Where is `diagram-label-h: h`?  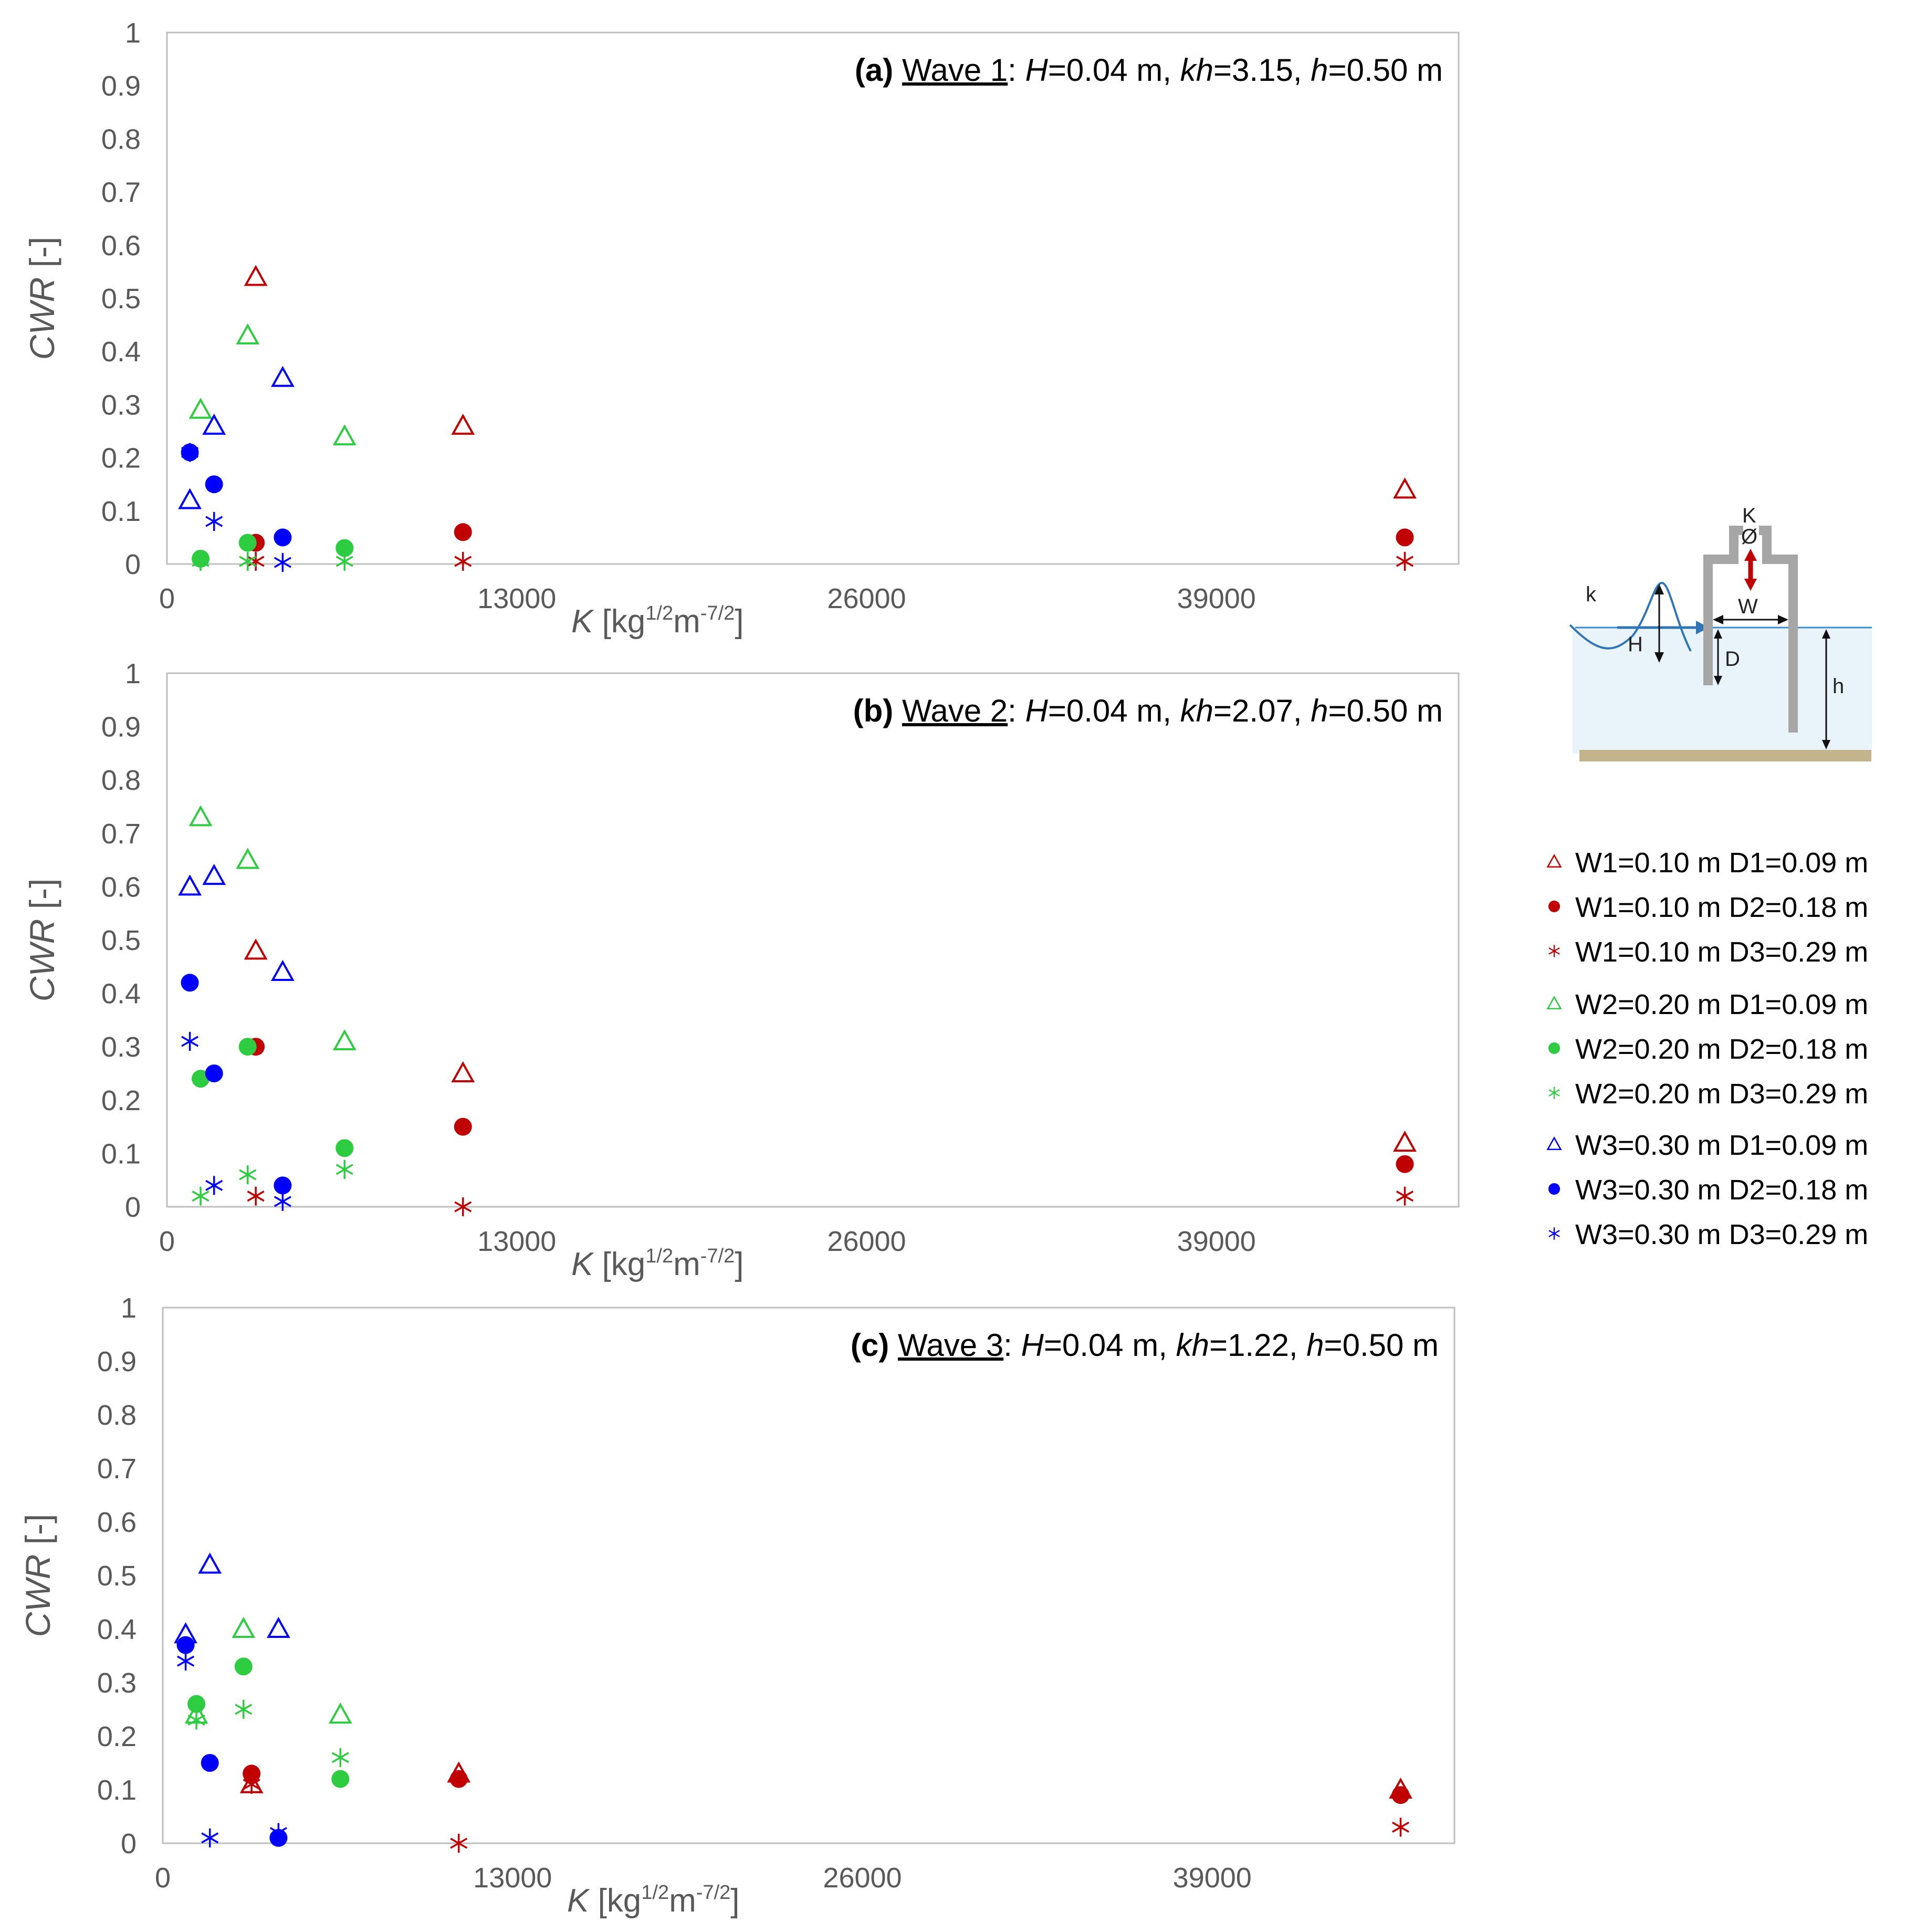
diagram-label-h: h is located at coordinates (1838, 687).